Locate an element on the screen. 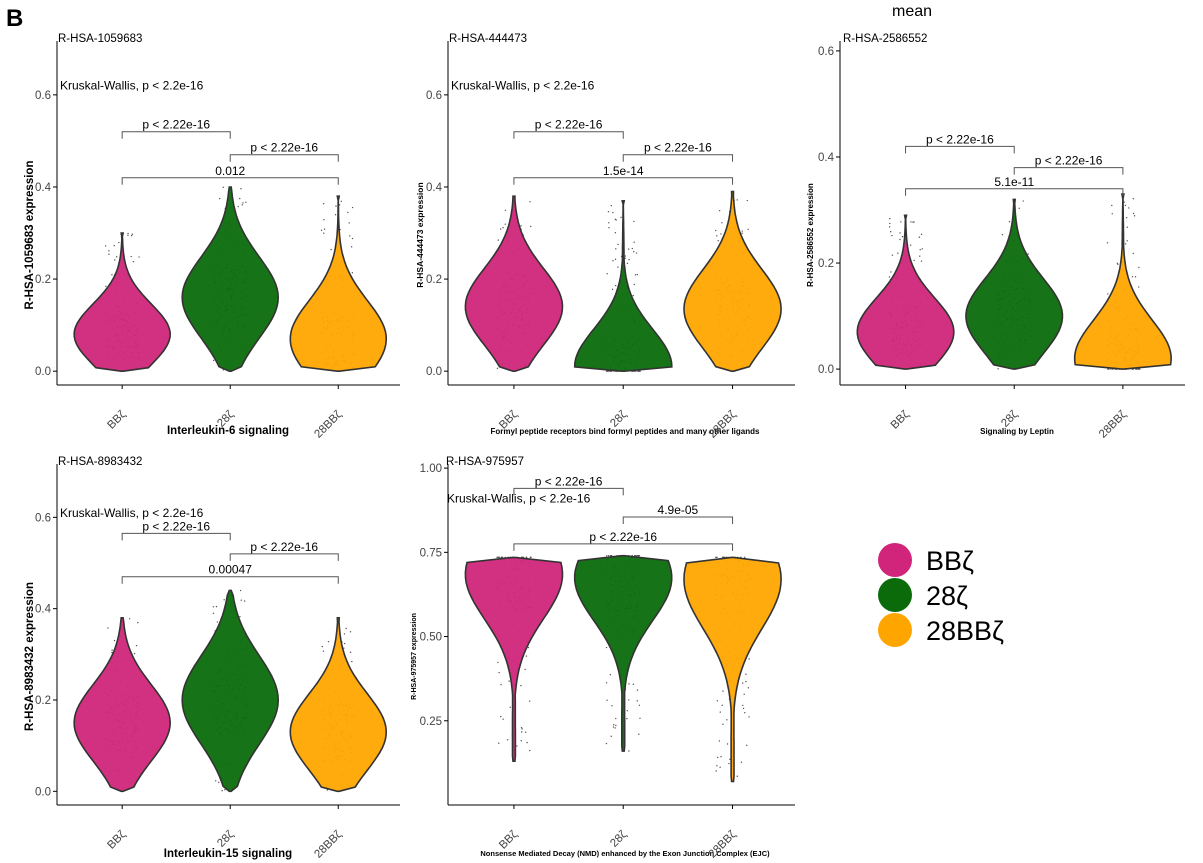  legend-label-28bbz: 28BBζ is located at coordinates (965, 631).